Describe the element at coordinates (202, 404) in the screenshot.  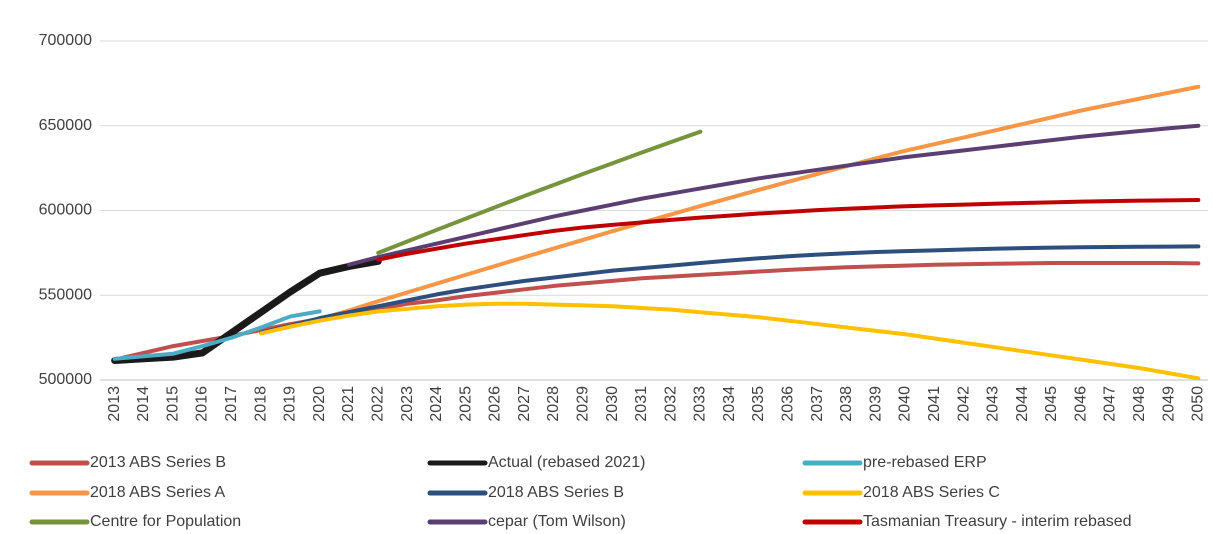
I see `x-tick-label: 2016` at that location.